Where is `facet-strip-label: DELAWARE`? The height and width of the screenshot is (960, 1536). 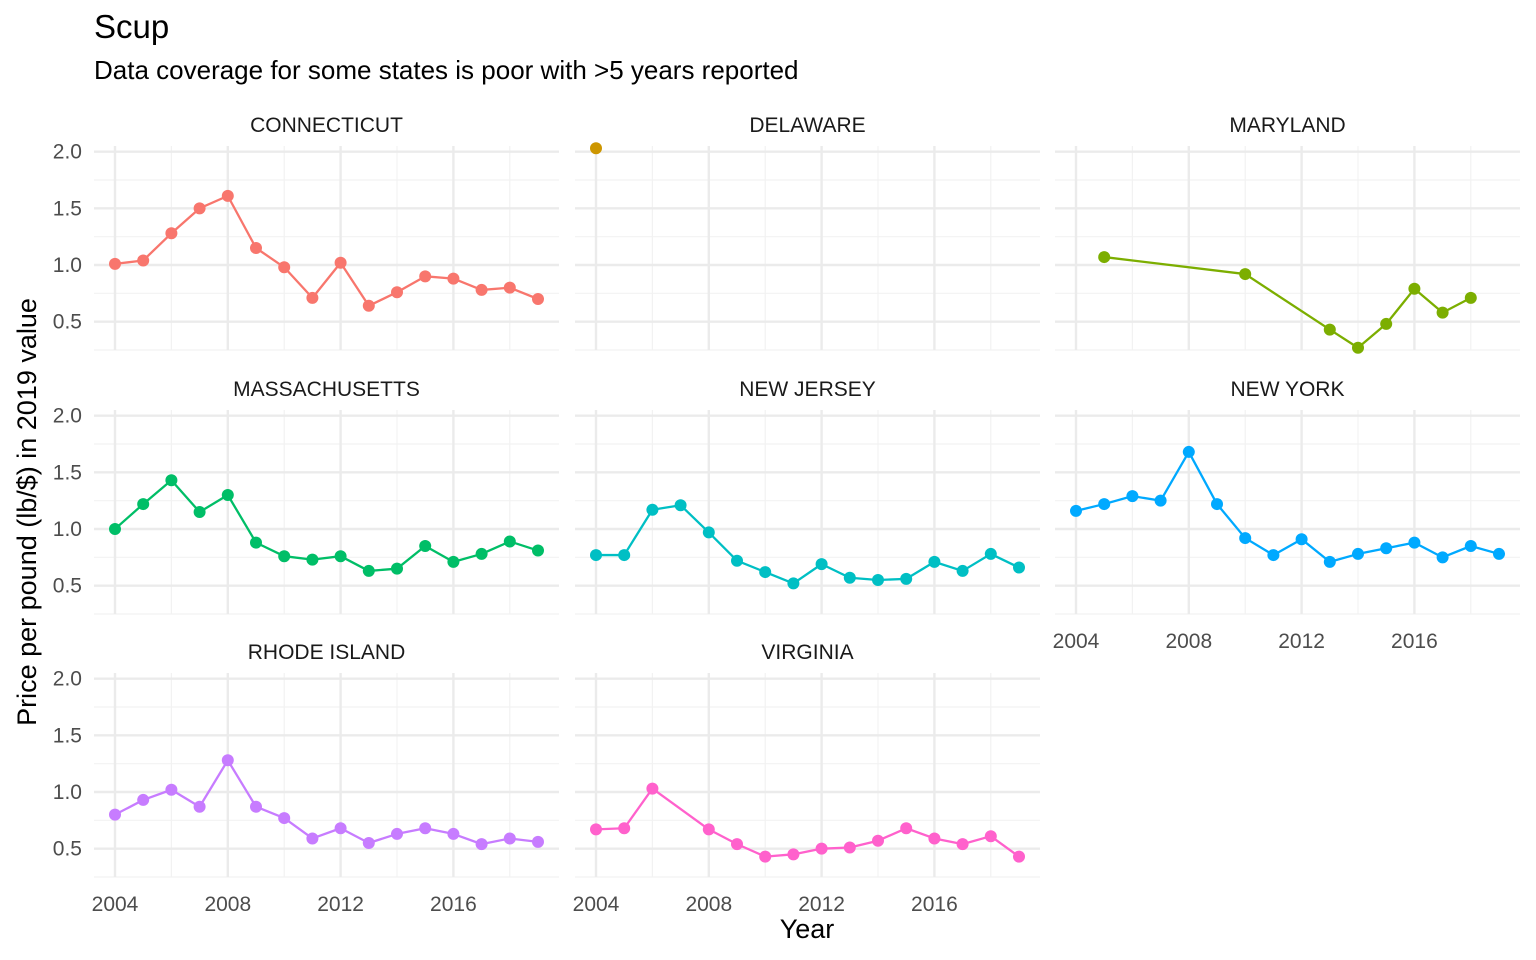
facet-strip-label: DELAWARE is located at coordinates (807, 125).